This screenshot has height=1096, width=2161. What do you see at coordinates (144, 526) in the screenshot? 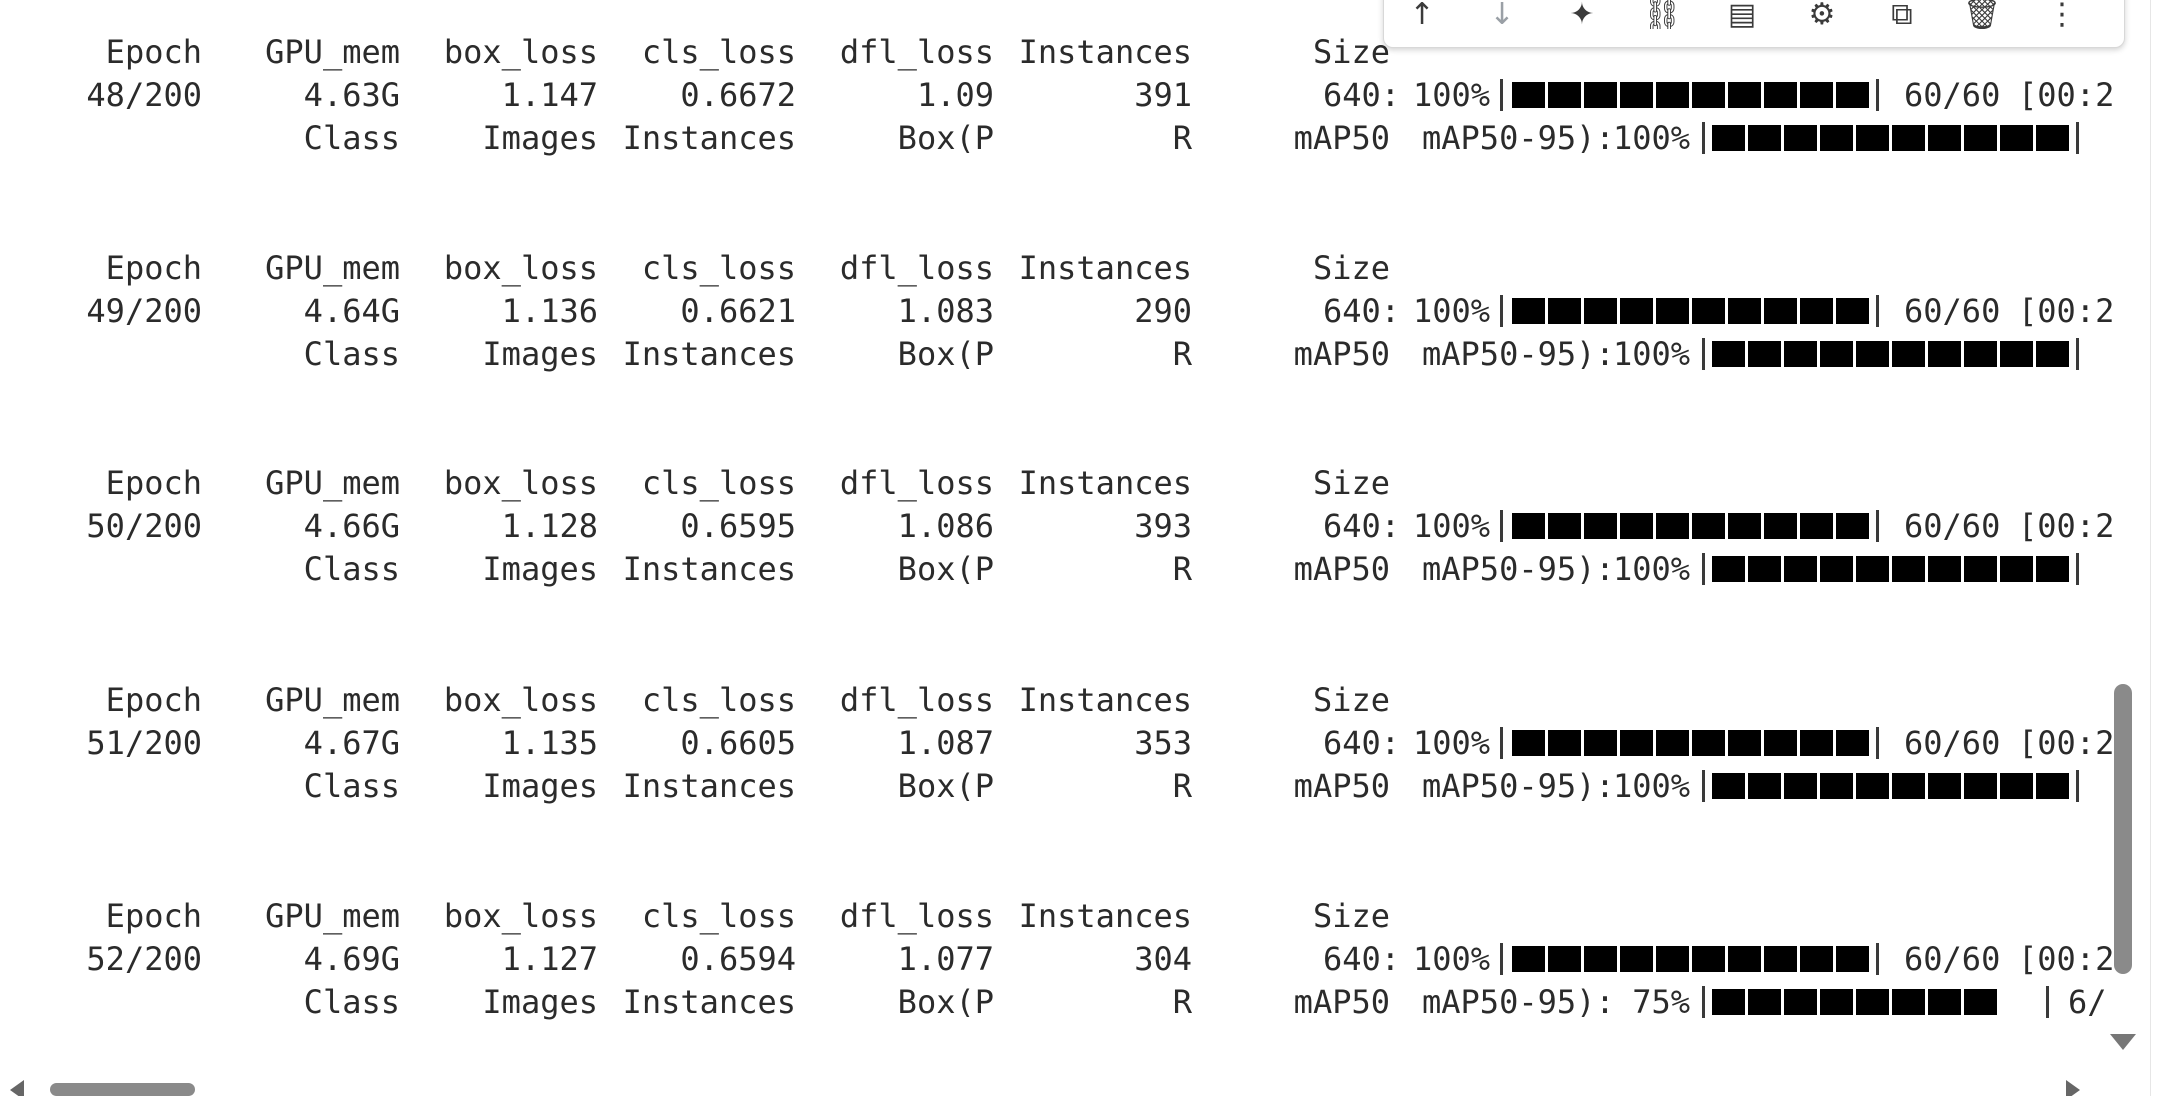
I see `epoch-value: 50/200` at bounding box center [144, 526].